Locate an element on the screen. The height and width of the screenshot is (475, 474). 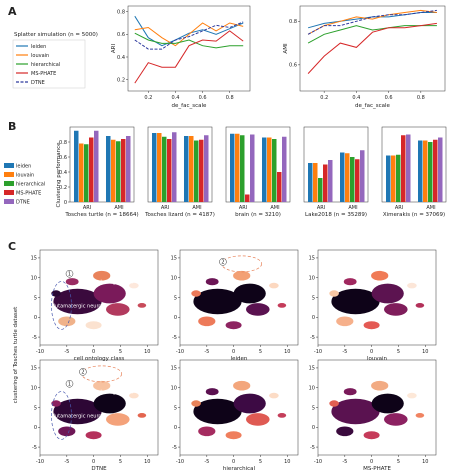
legend-label: leiden is located at coordinates (23, 167).